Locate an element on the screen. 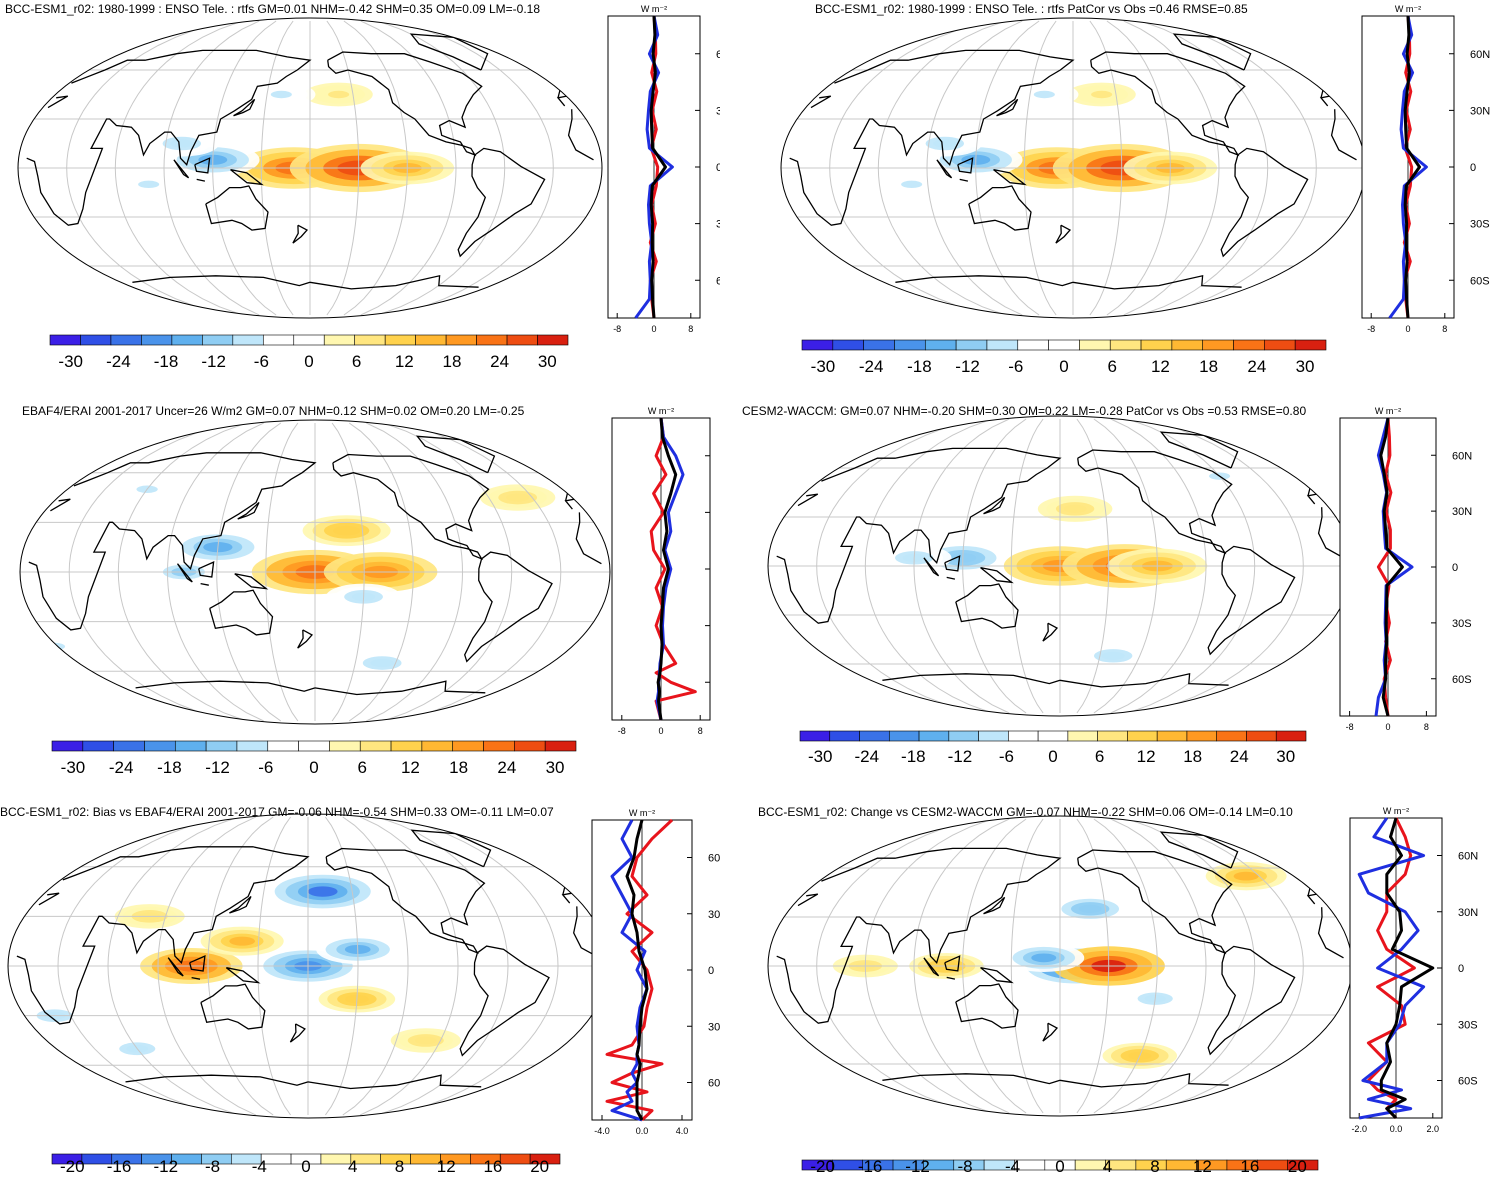 This screenshot has width=1500, height=1177. lat-tick-label: 60N is located at coordinates (1468, 857).